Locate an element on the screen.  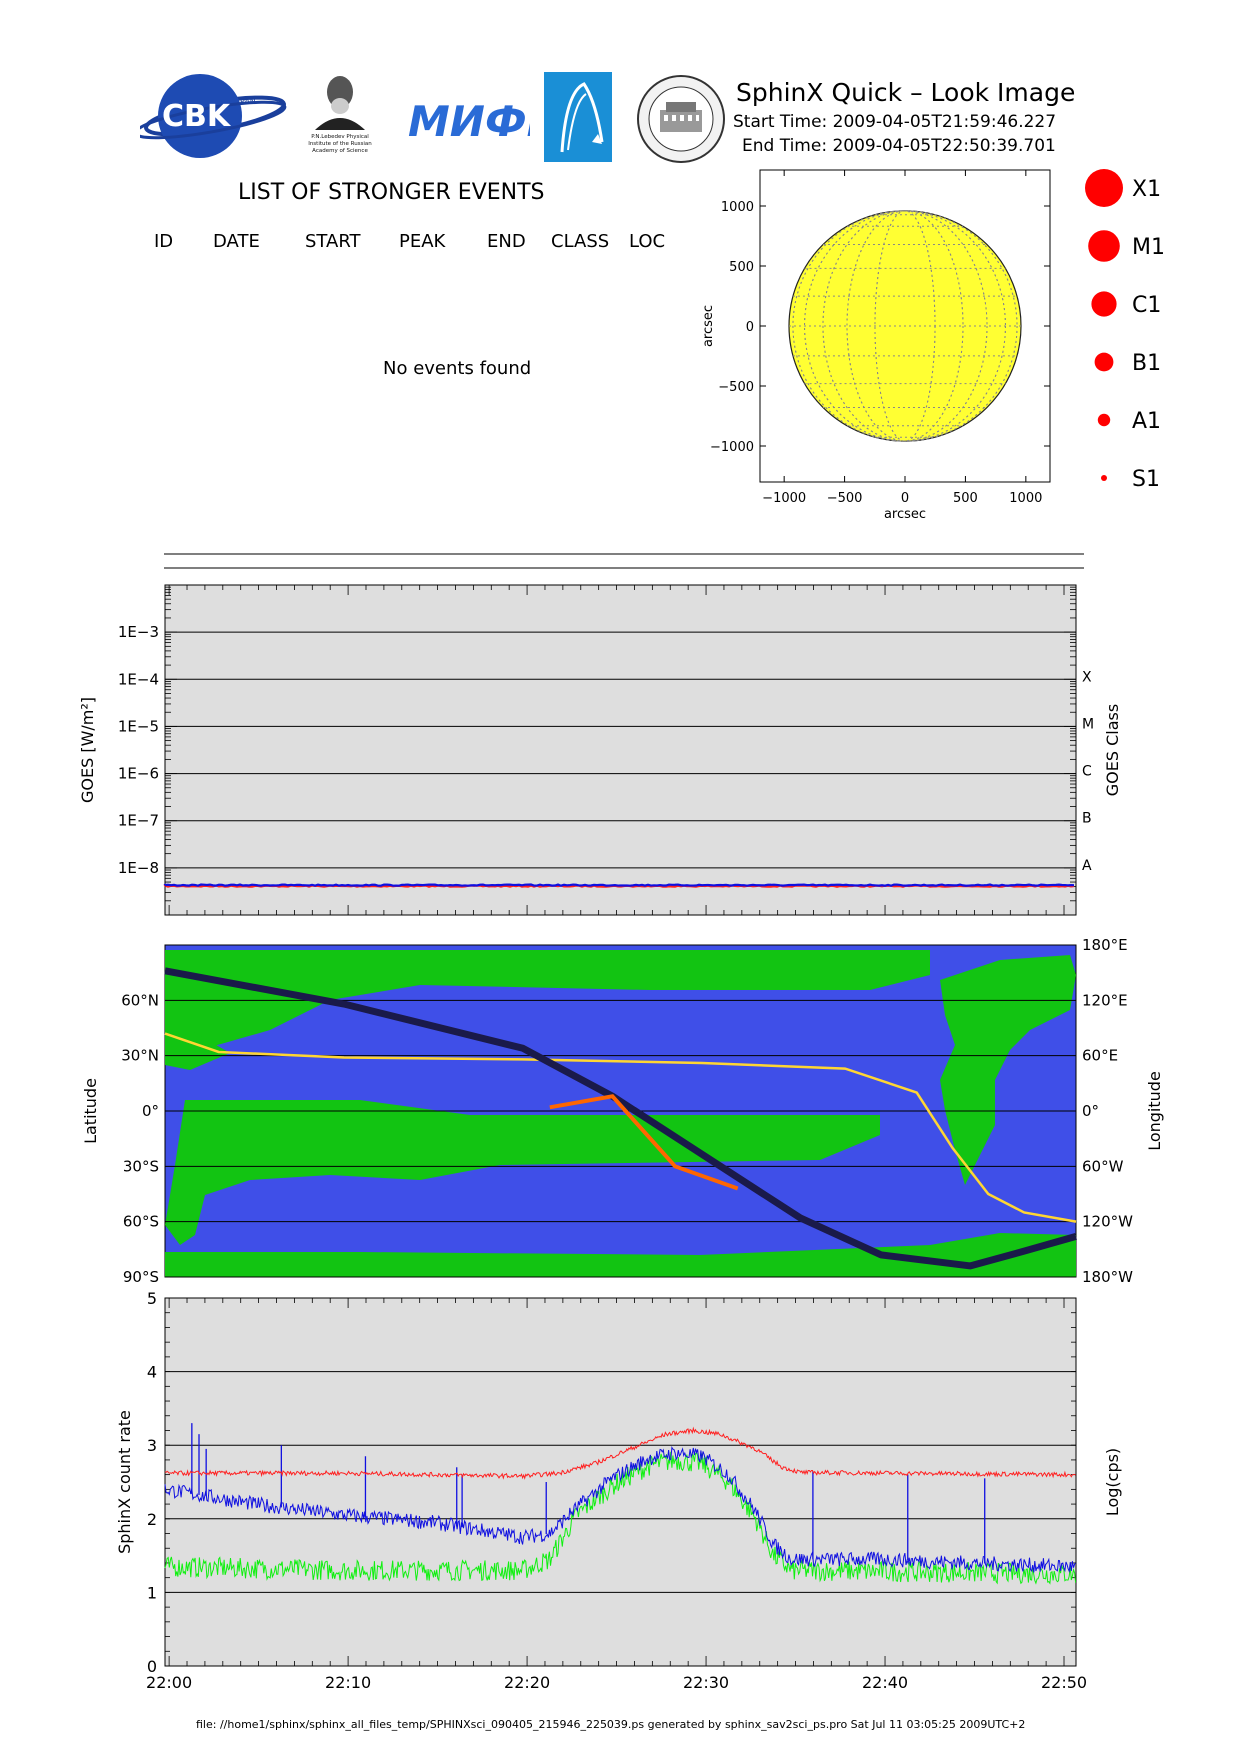
y-tick-label: 1E−7 is located at coordinates (138, 821).